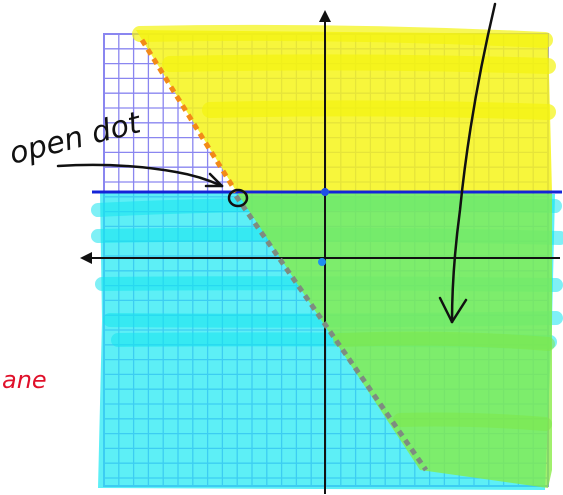 The image size is (563, 495). Describe the element at coordinates (322, 262) in the screenshot. I see `origin-point` at that location.